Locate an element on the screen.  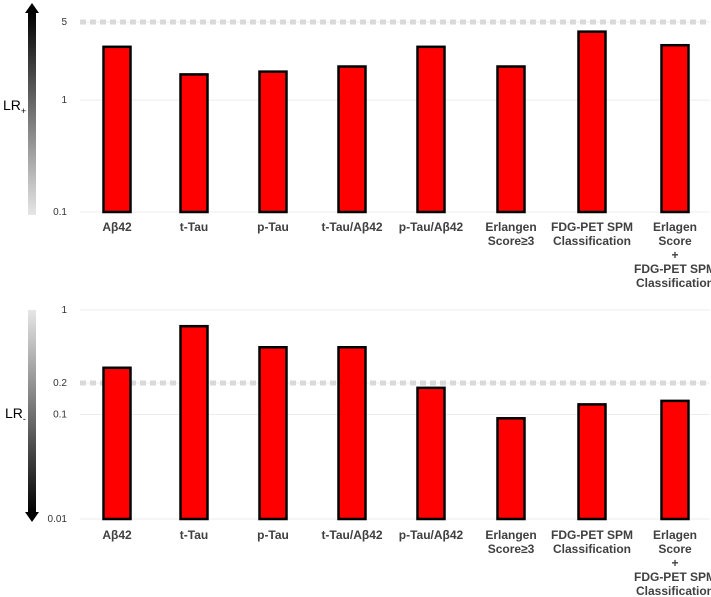
lr-plus-y-ticks: 510.1 is located at coordinates (60, 117).